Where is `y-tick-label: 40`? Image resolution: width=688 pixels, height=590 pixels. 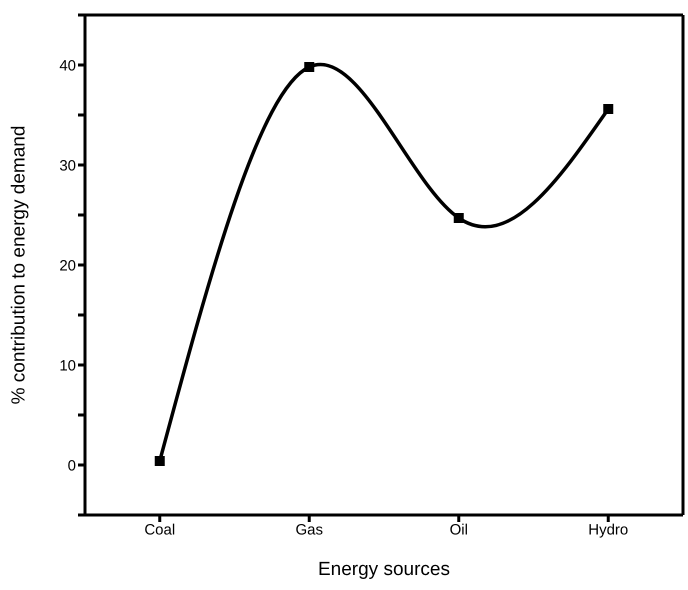 y-tick-label: 40 is located at coordinates (67, 65).